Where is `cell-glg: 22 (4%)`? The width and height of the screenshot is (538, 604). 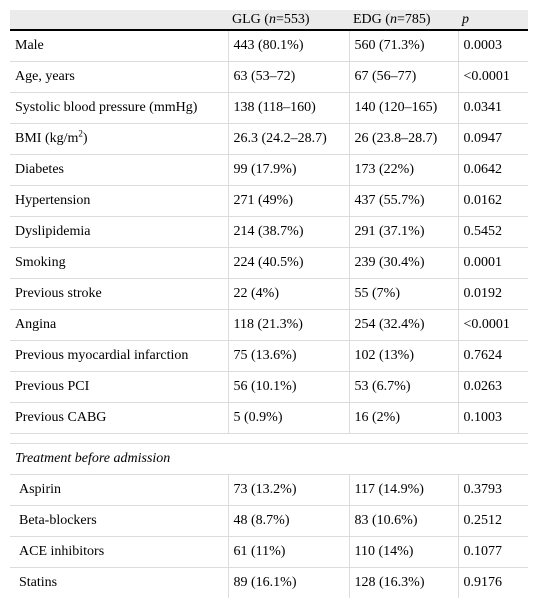
cell-glg: 22 (4%) is located at coordinates (289, 294).